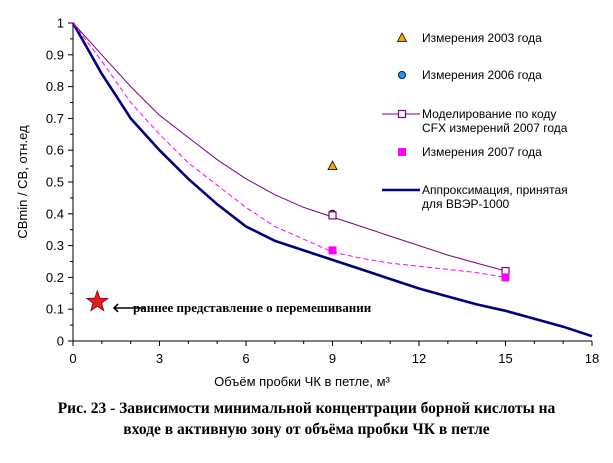  Describe the element at coordinates (505, 358) in the screenshot. I see `x-tick-label: 15` at that location.